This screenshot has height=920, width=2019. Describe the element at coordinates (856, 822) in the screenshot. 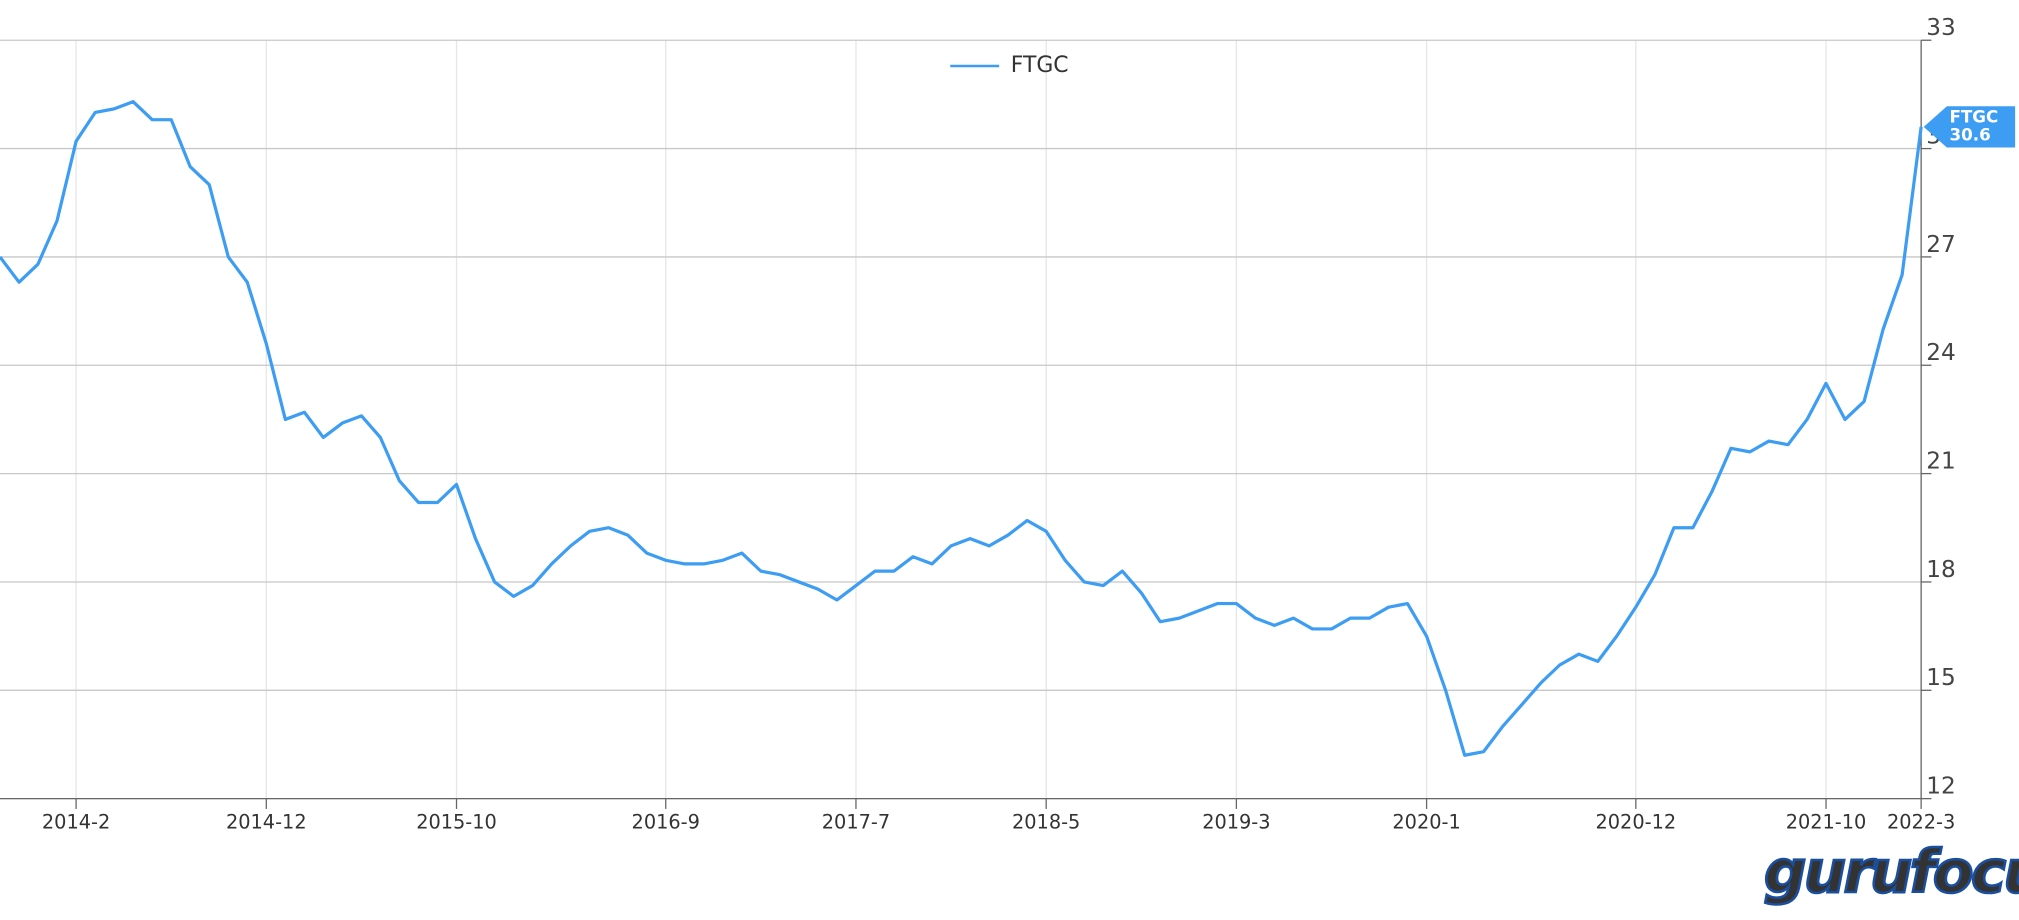

I see `x-tick-label: 2017-7` at that location.